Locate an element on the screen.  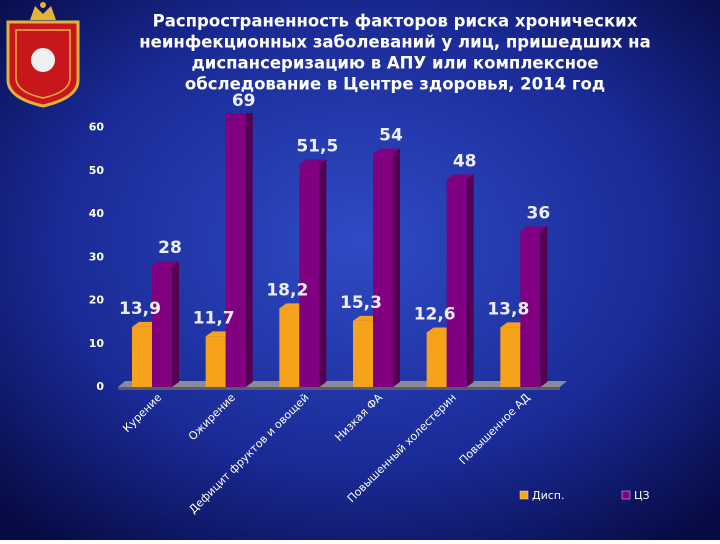
value-label: 54 is located at coordinates (391, 136).